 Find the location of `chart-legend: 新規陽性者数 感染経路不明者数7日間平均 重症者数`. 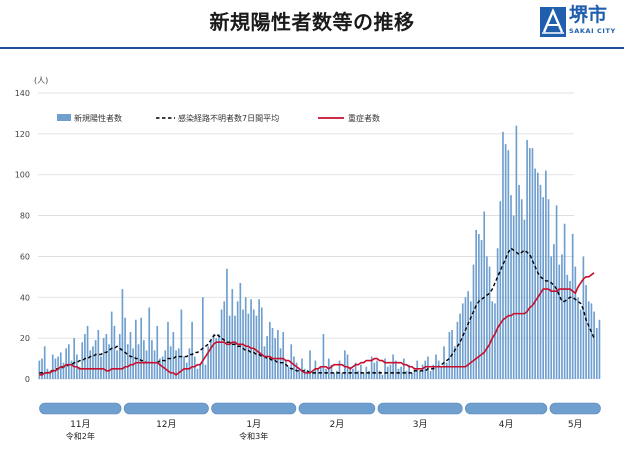

chart-legend: 新規陽性者数 感染経路不明者数7日間平均 重症者数 is located at coordinates (218, 118).